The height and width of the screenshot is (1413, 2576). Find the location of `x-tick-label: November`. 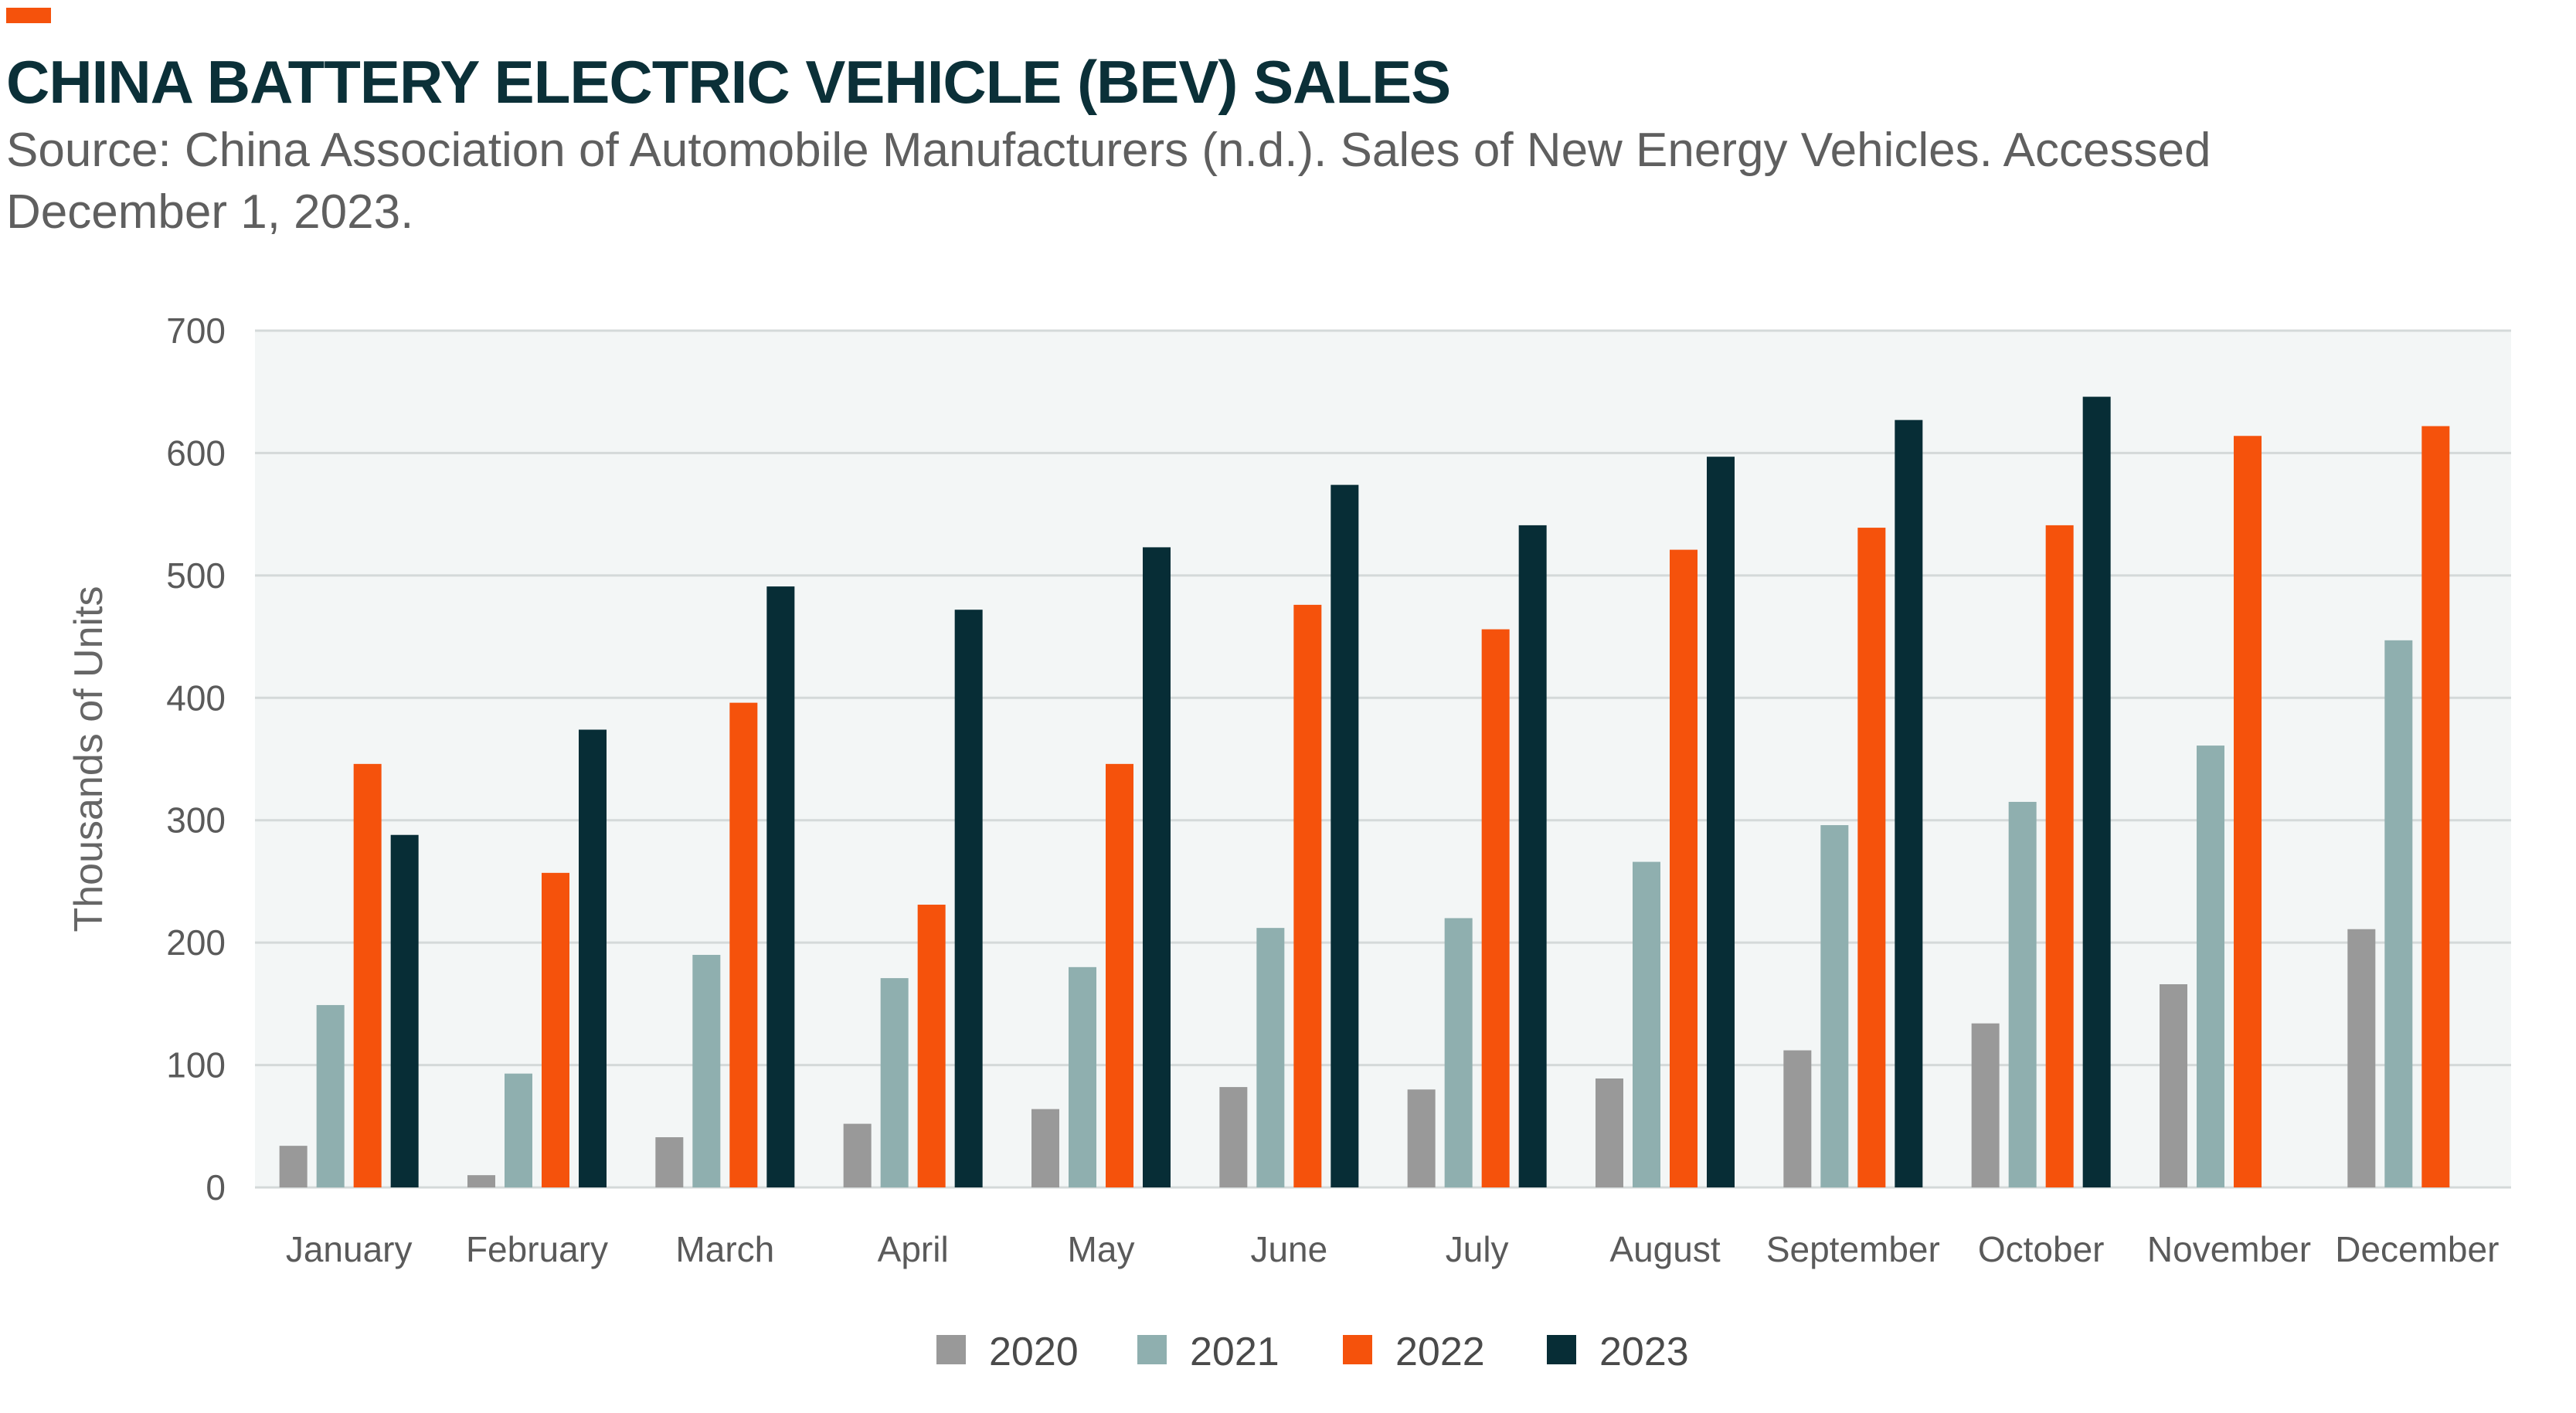

x-tick-label: November is located at coordinates (2229, 1249).